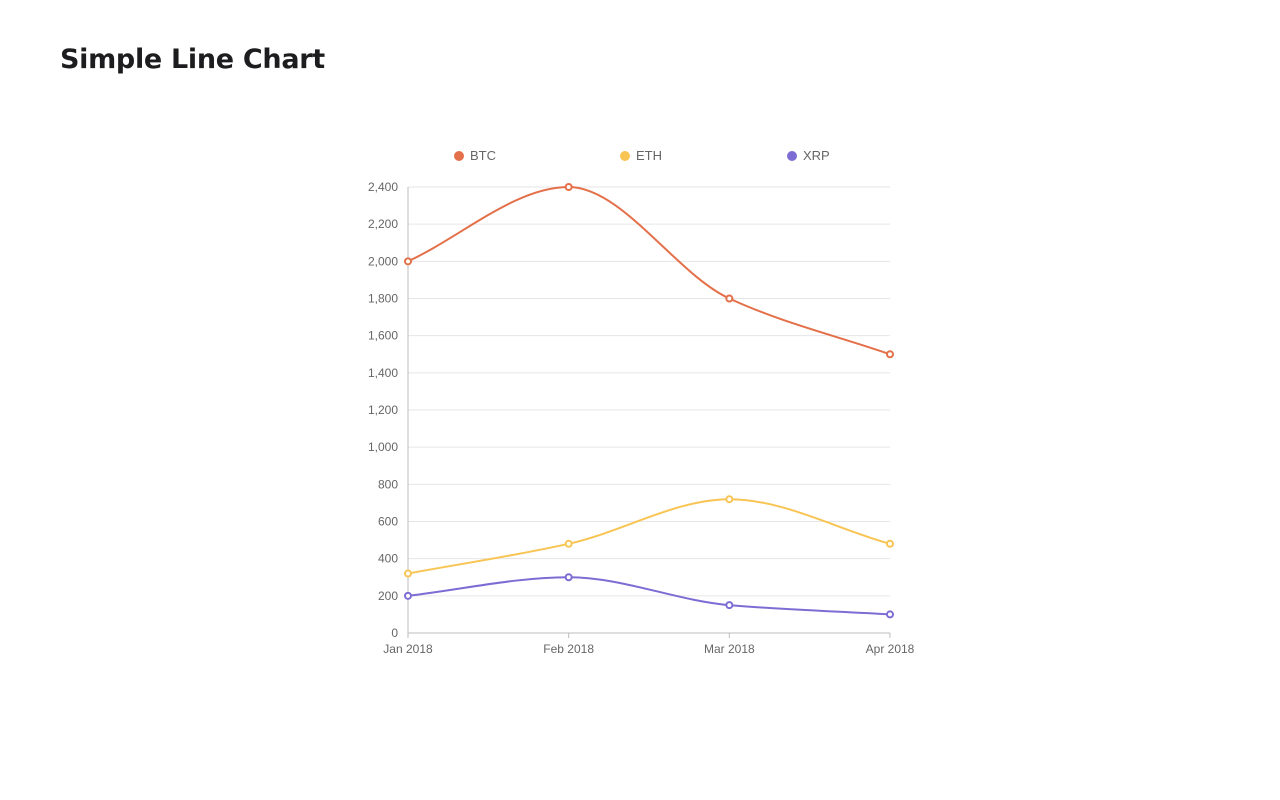  Describe the element at coordinates (383, 373) in the screenshot. I see `y-tick-label: 1,400` at that location.